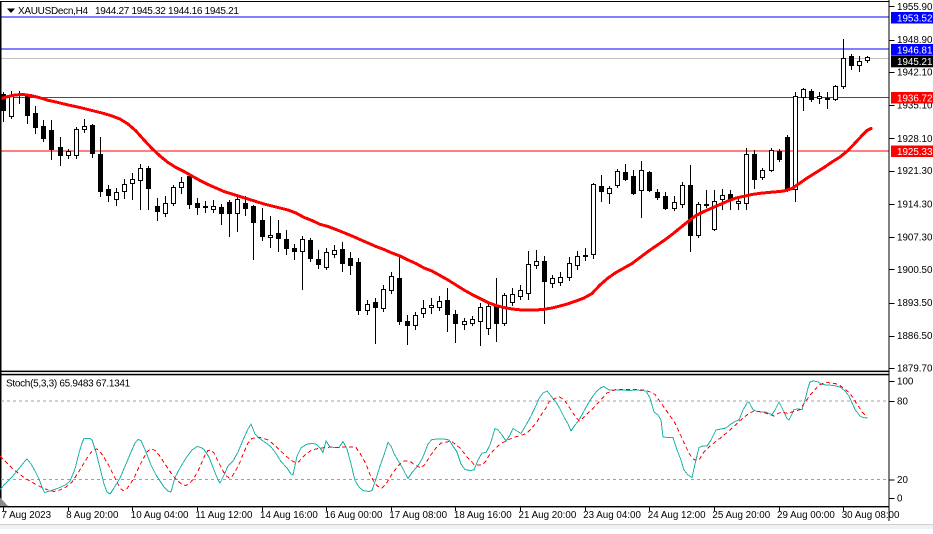 The width and height of the screenshot is (933, 534). Describe the element at coordinates (914, 62) in the screenshot. I see `svg-text: 1945.21` at that location.